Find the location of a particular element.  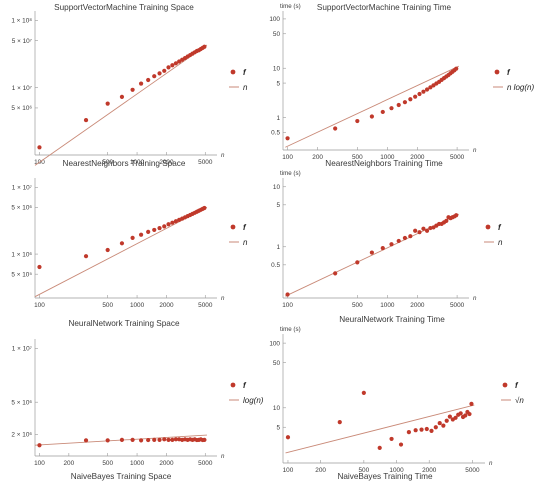

neural-time-x-axis-label: n is located at coordinates (491, 463).